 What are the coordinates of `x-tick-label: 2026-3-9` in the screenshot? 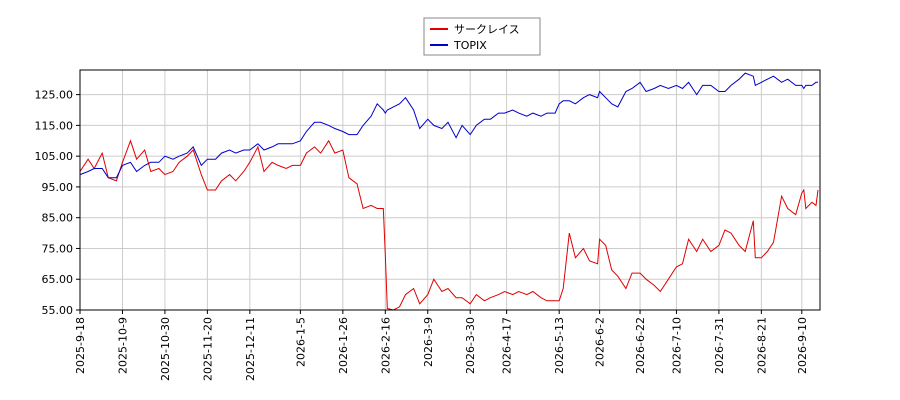 It's located at (428, 342).